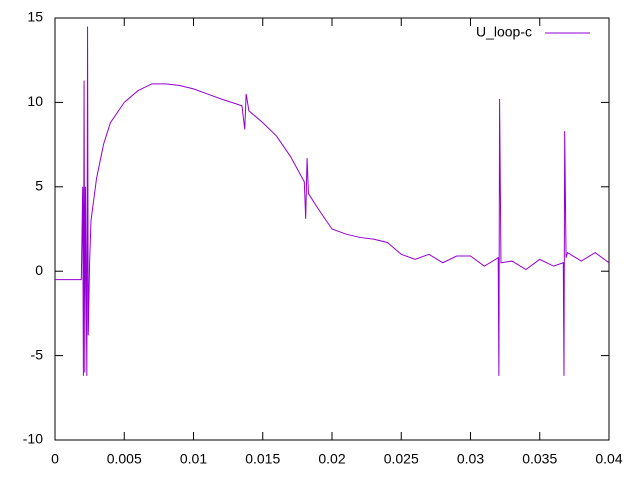  What do you see at coordinates (35, 101) in the screenshot?
I see `y-tick-label: 10` at bounding box center [35, 101].